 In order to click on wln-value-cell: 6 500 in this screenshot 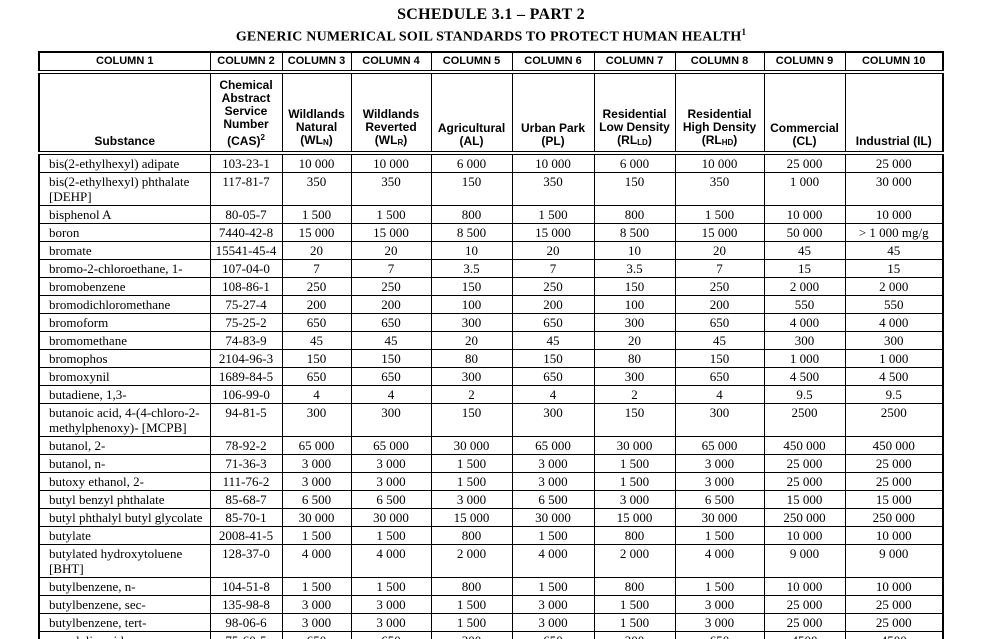, I will do `click(316, 499)`.